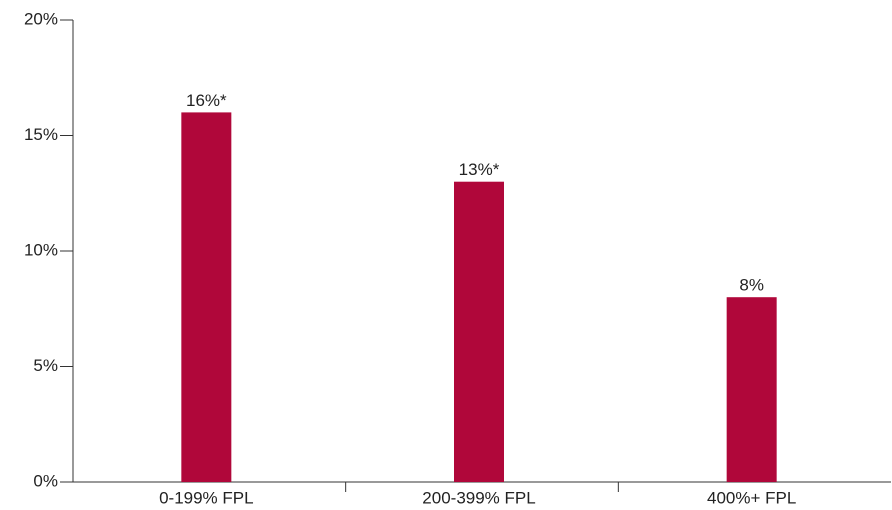 The width and height of the screenshot is (892, 510). Describe the element at coordinates (41, 18) in the screenshot. I see `y-tick-label: 20%` at that location.